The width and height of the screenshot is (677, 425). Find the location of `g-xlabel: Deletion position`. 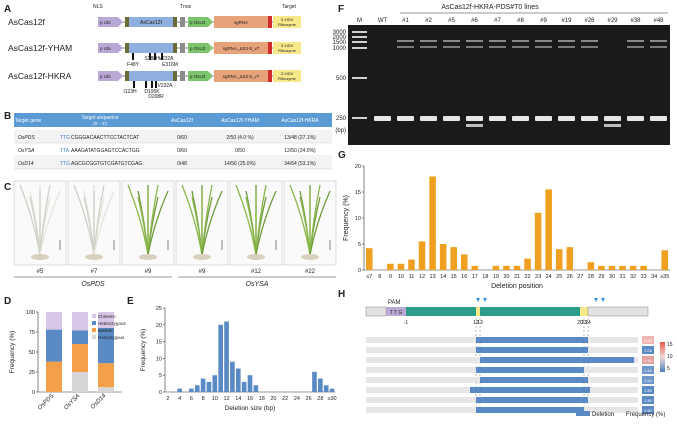

g-xlabel: Deletion position is located at coordinates (517, 286).